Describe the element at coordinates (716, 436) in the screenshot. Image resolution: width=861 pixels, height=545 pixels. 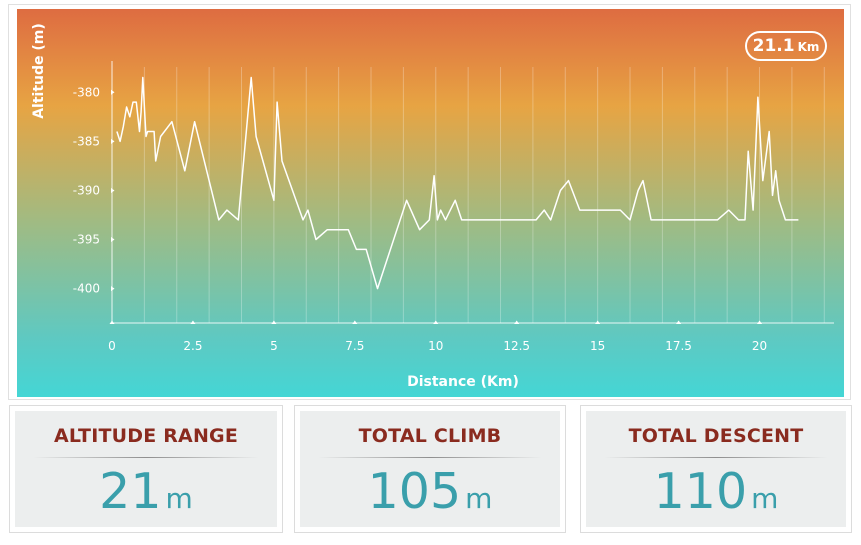
I see `total-descent-title: TOTAL DESCENT` at that location.